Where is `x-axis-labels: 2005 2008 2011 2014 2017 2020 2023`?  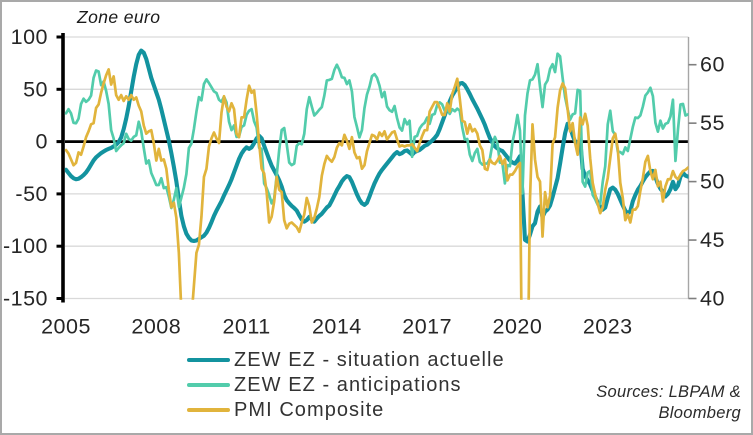
x-axis-labels: 2005 2008 2011 2014 2017 2020 2023 is located at coordinates (337, 327).